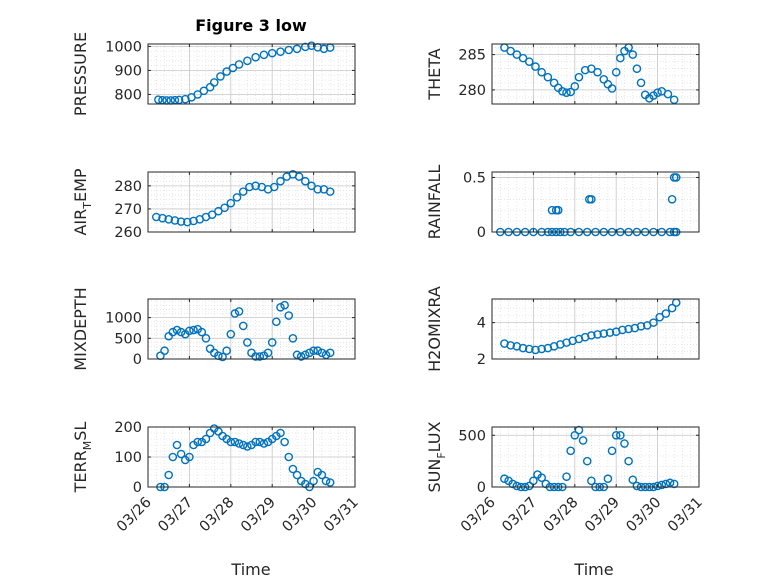 Image resolution: width=778 pixels, height=583 pixels. What do you see at coordinates (562, 74) in the screenshot?
I see `subplot-theta: 280 285 THETA` at bounding box center [562, 74].